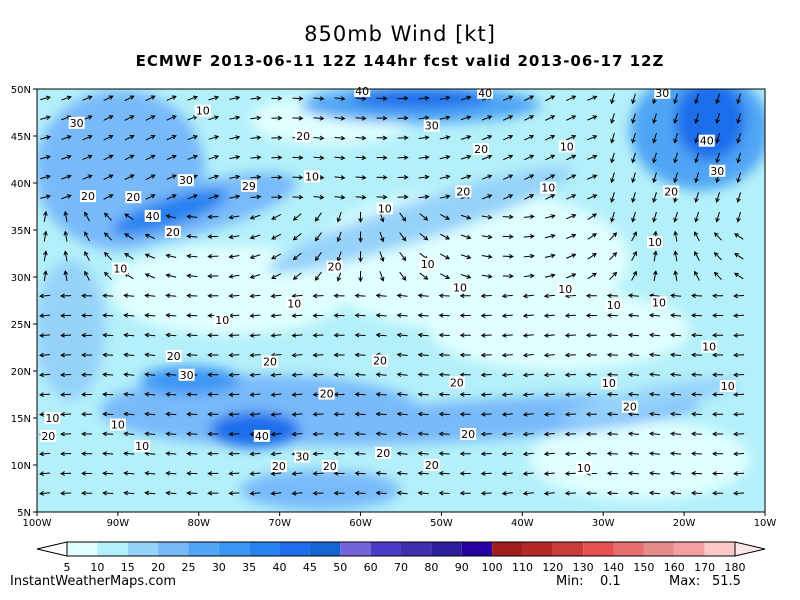  I want to click on min-label: Min:, so click(570, 581).